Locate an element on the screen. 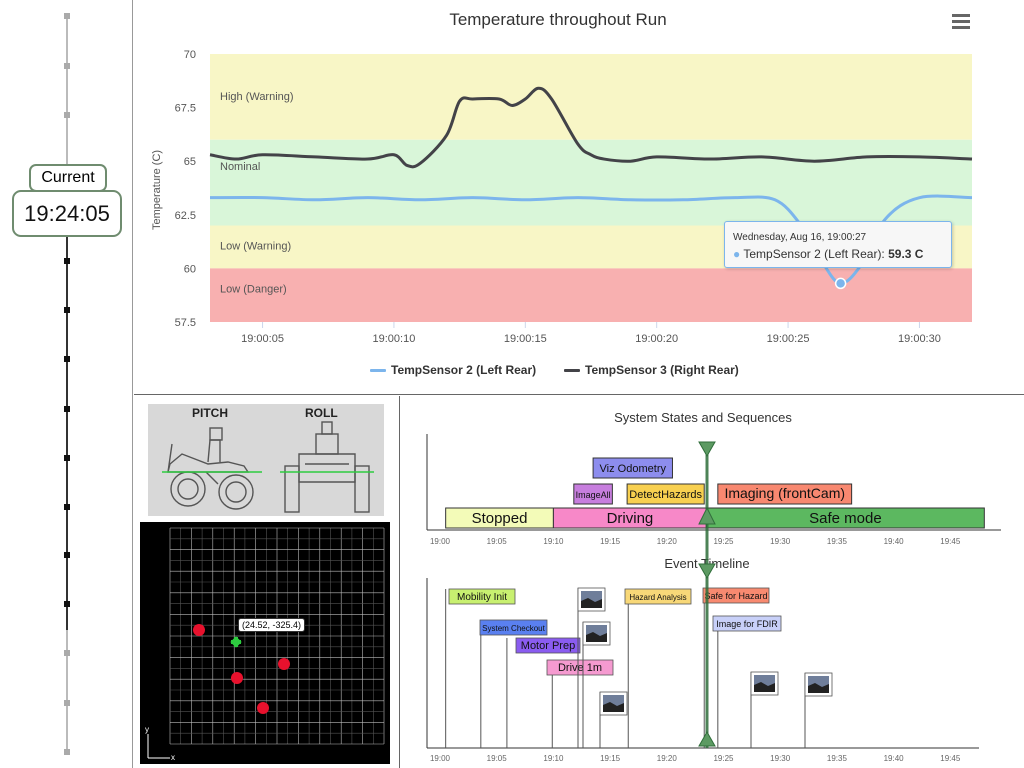 The image size is (1024, 768). legend-label: TempSensor 3 (Right Rear) is located at coordinates (662, 370).